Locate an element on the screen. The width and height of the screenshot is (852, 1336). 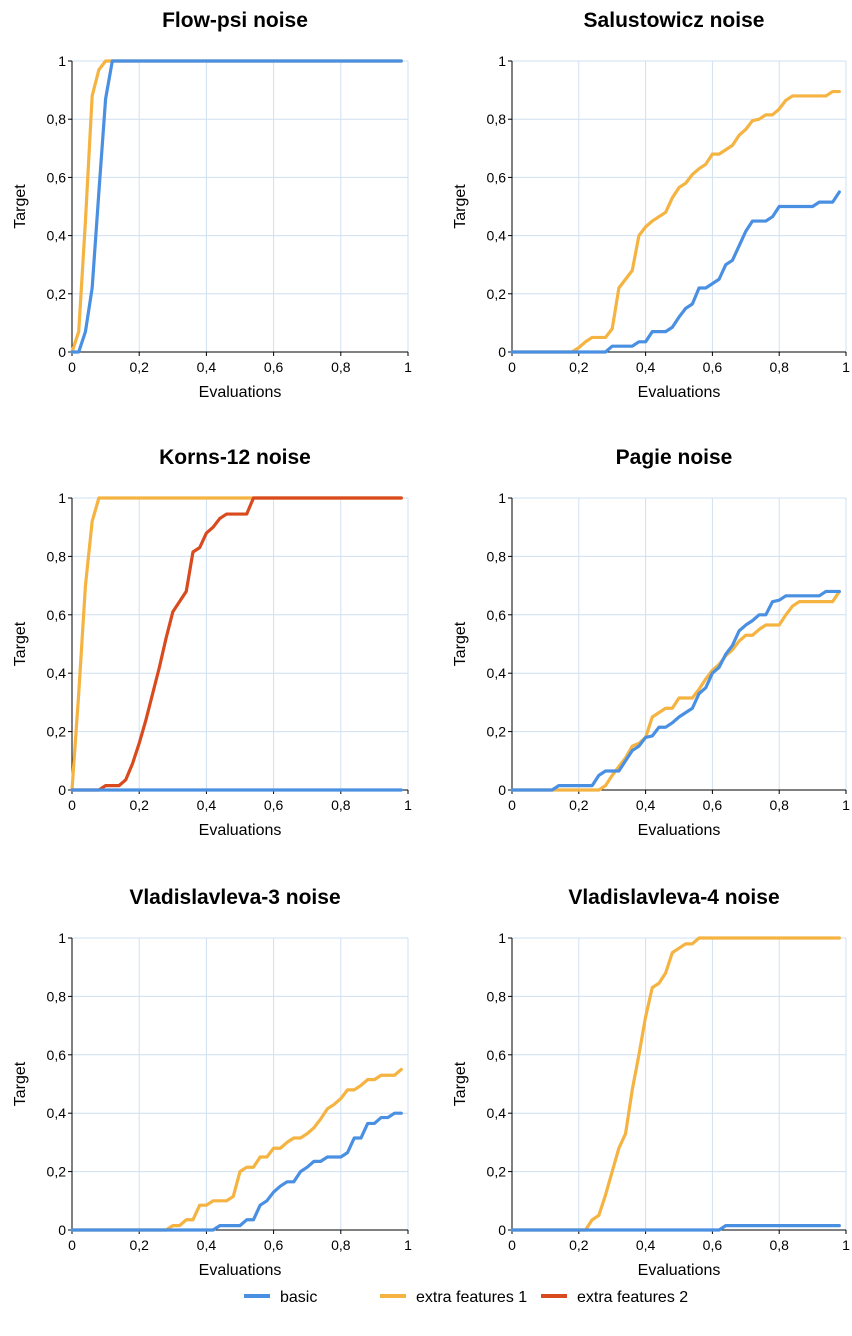
legend-label: extra features 2 is located at coordinates (632, 1297).